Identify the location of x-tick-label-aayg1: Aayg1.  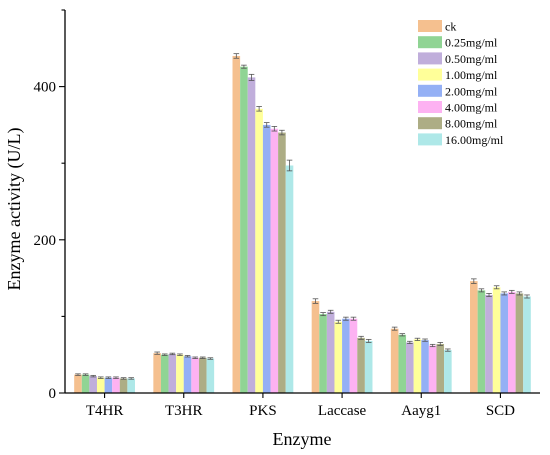
(421, 411).